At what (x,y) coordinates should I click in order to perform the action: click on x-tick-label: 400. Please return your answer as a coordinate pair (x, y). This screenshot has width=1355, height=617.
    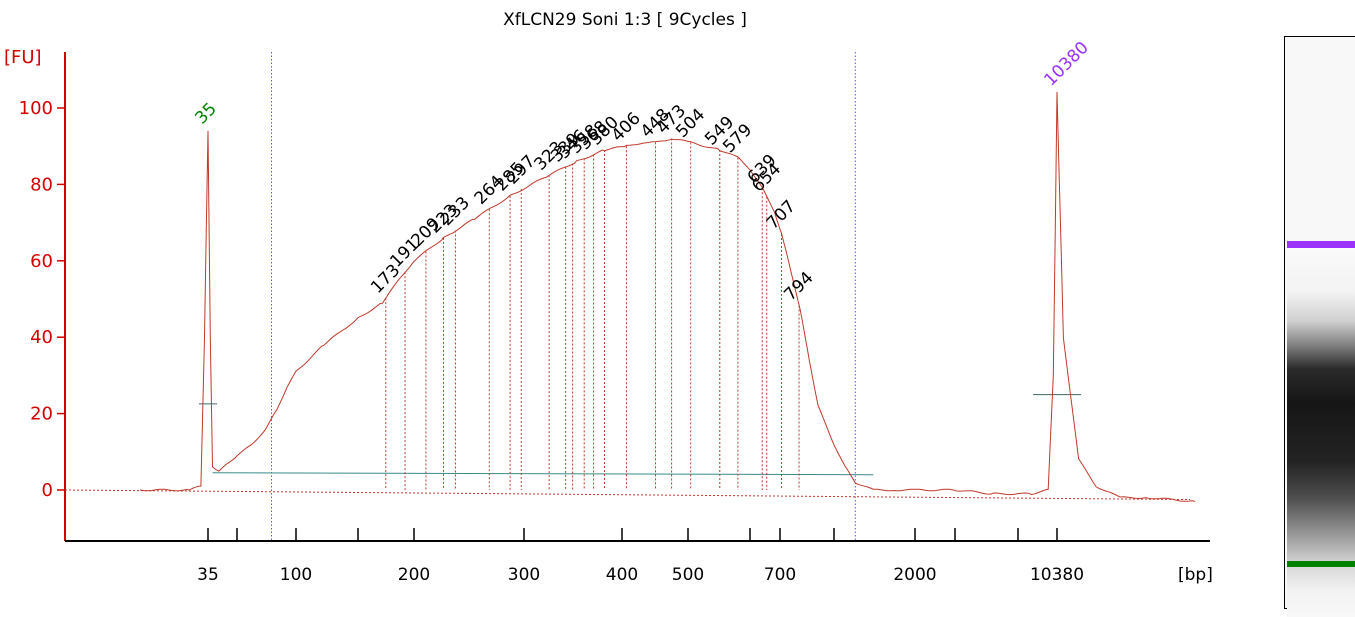
    Looking at the image, I should click on (622, 575).